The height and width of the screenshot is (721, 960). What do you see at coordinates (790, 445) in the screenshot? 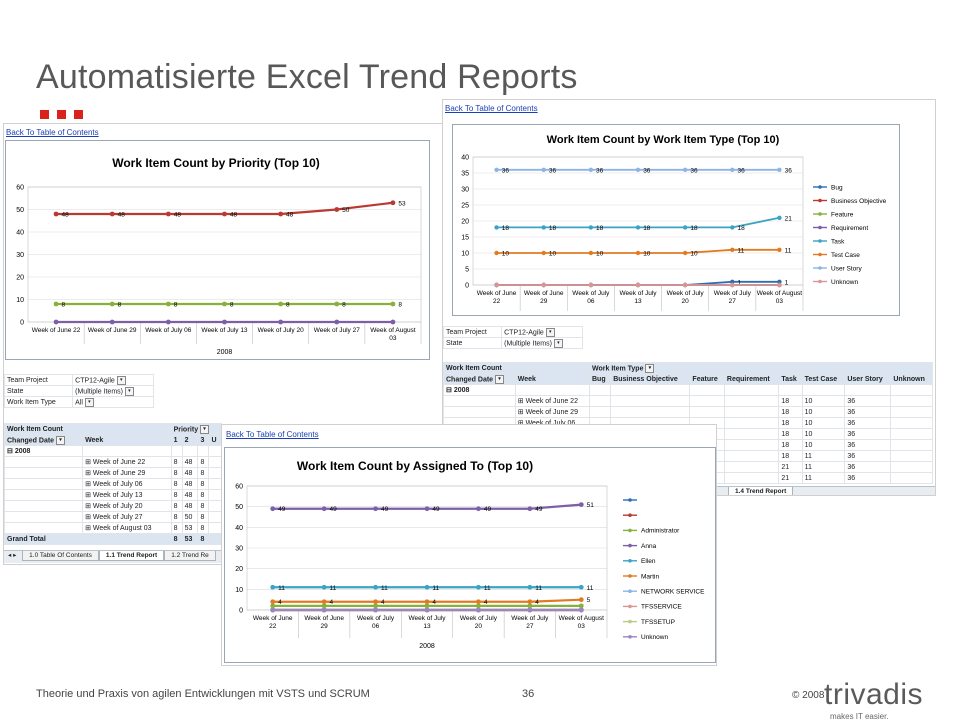
I see `cell-value: 18` at bounding box center [790, 445].